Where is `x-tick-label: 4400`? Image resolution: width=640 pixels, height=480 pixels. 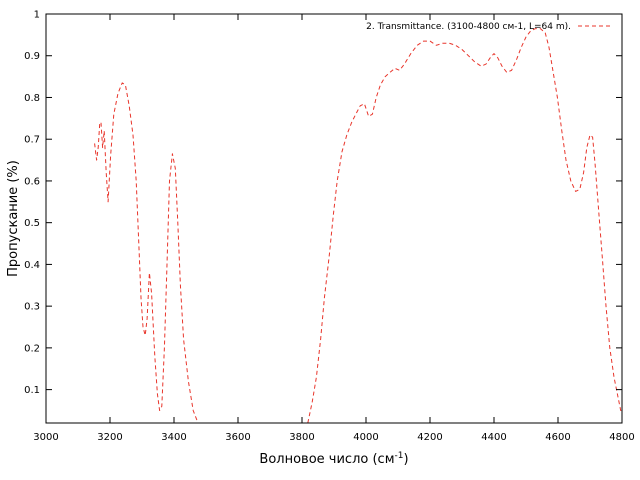 x-tick-label: 4400 is located at coordinates (493, 437).